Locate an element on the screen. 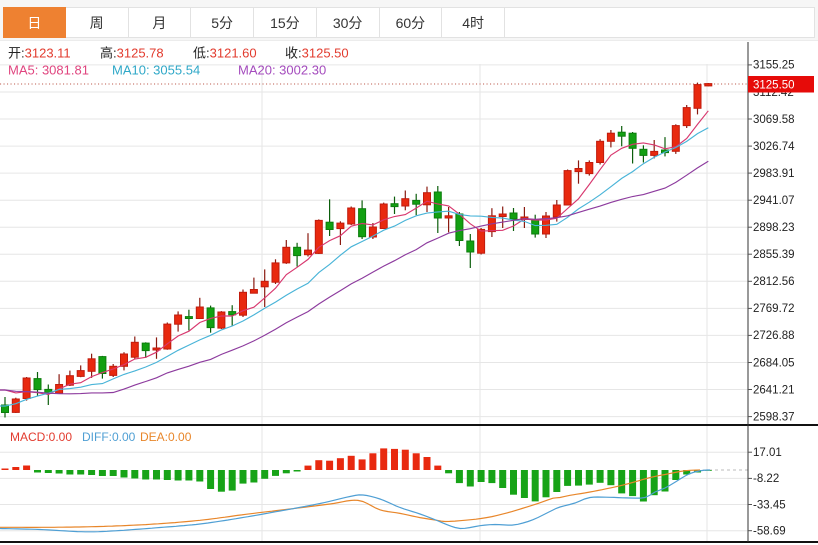 This screenshot has height=545, width=818. svg-text: 2598.37 is located at coordinates (774, 417).